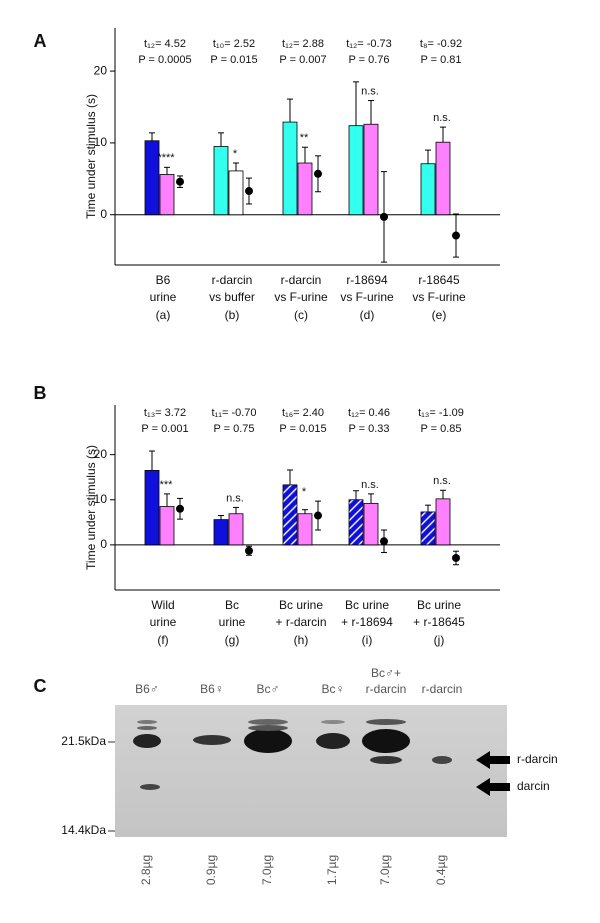 This screenshot has width=600, height=923. Describe the element at coordinates (164, 429) in the screenshot. I see `stat-label: P = 0.001` at that location.